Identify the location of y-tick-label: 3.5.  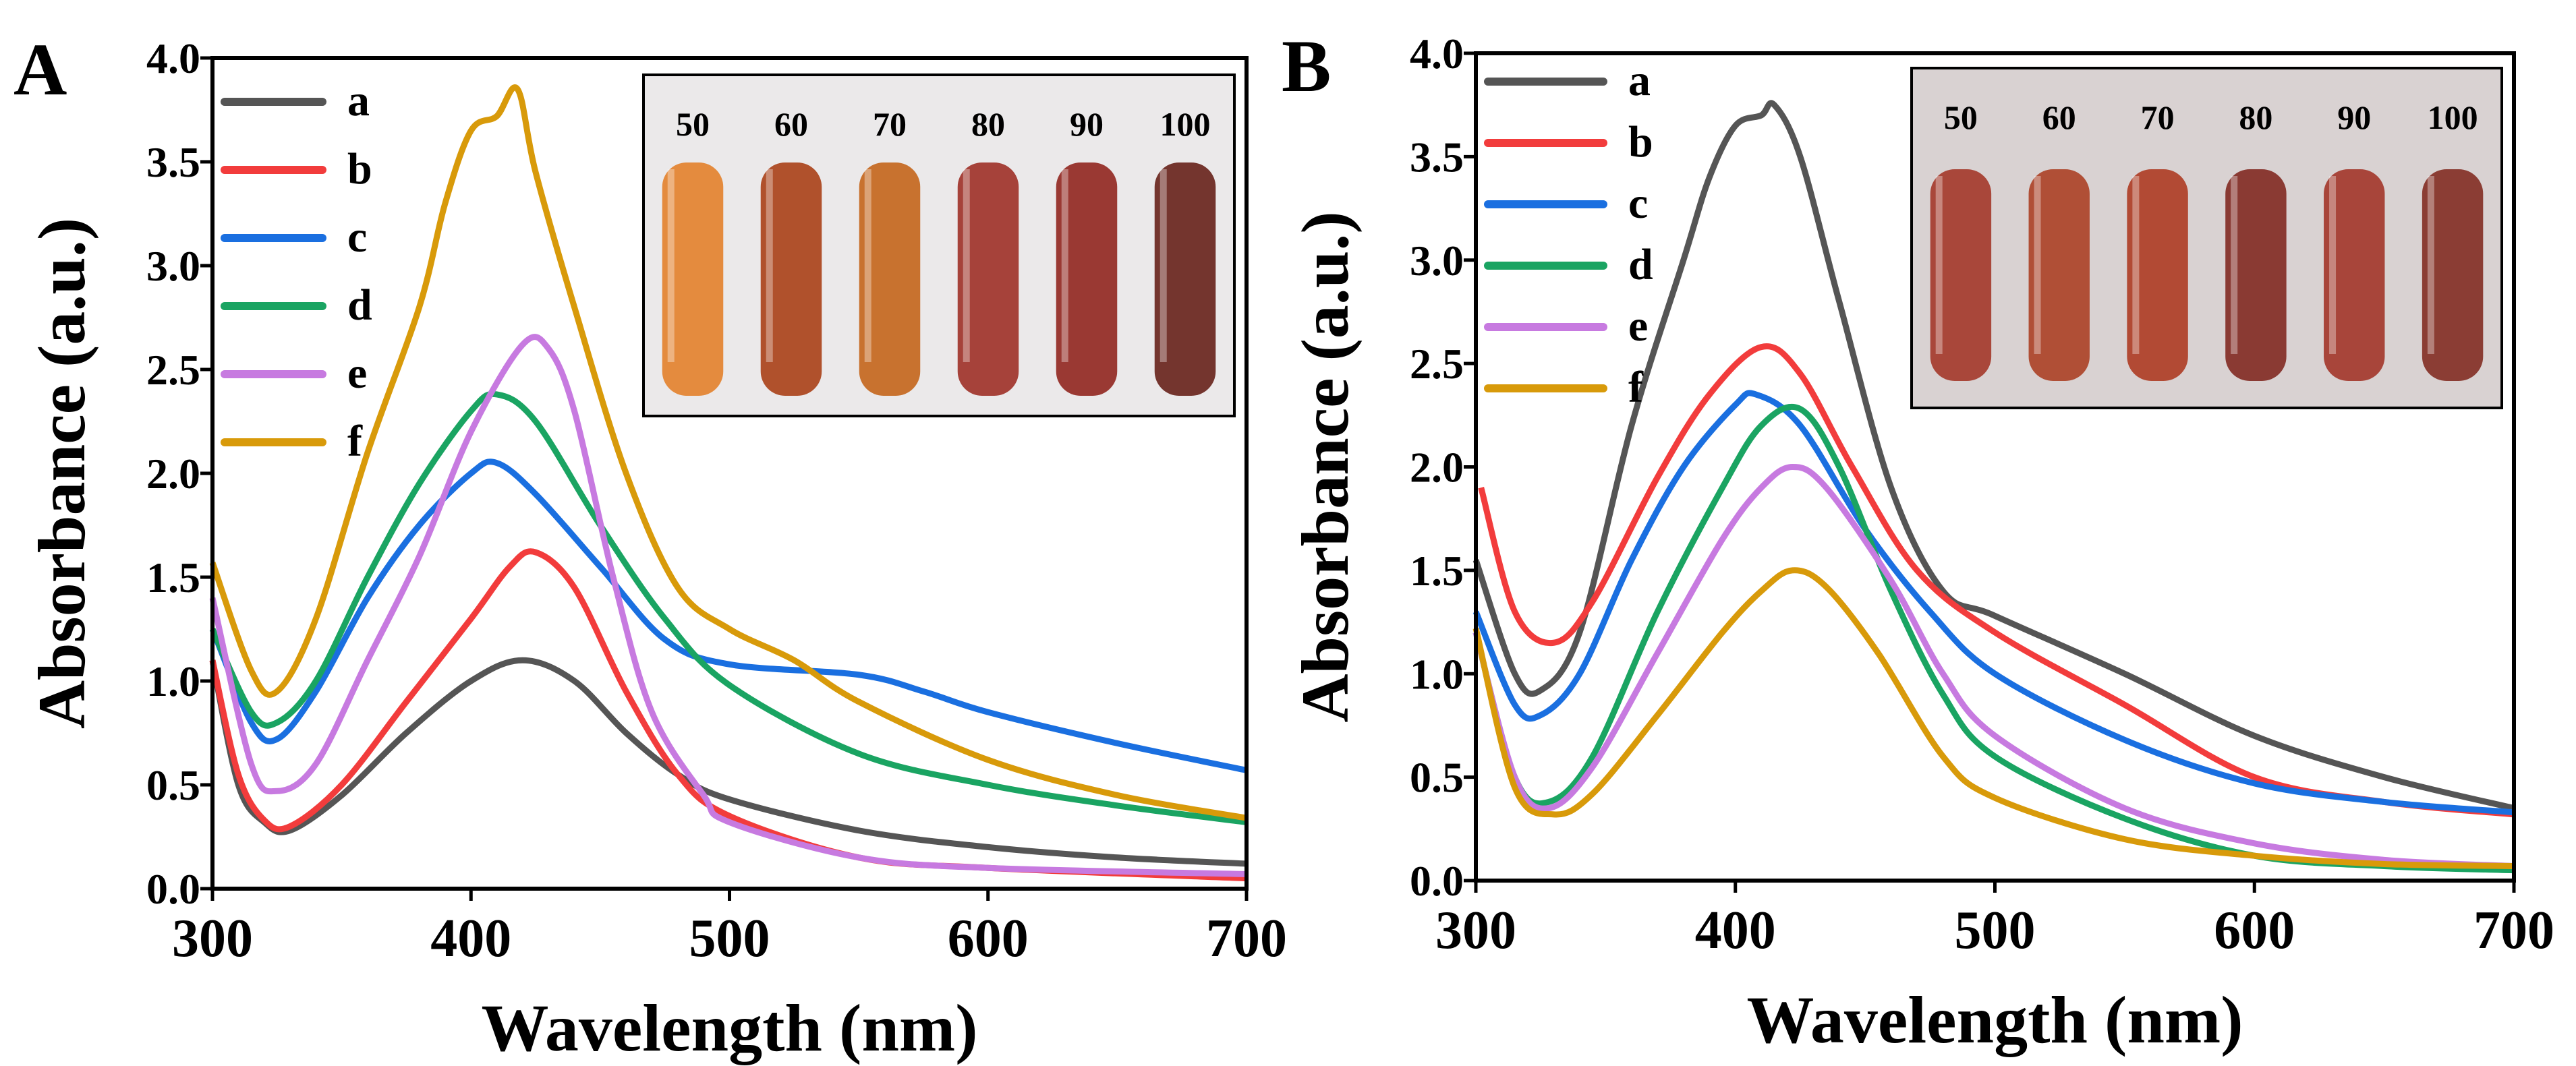
(1437, 157).